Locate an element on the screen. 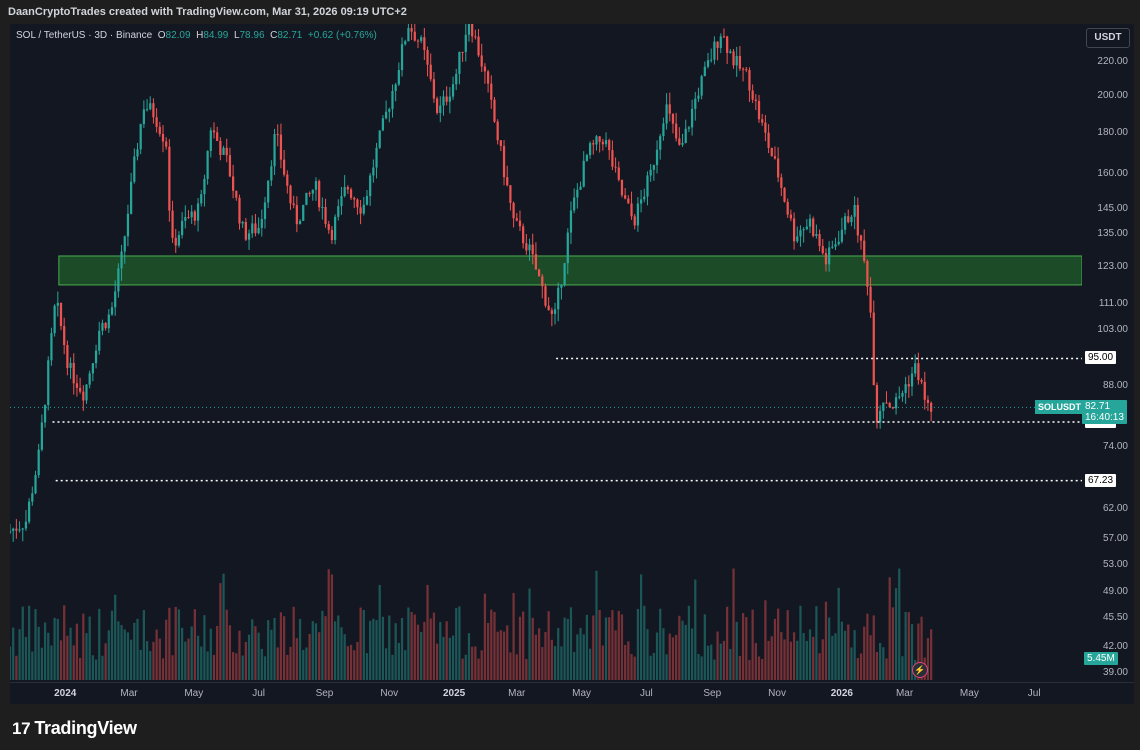 The image size is (1140, 750). level-price-tag: 67.23 is located at coordinates (1101, 480).